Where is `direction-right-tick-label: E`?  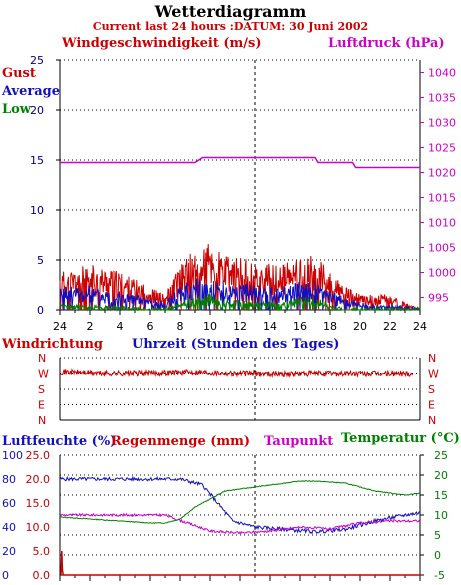
direction-right-tick-label: E is located at coordinates (431, 405).